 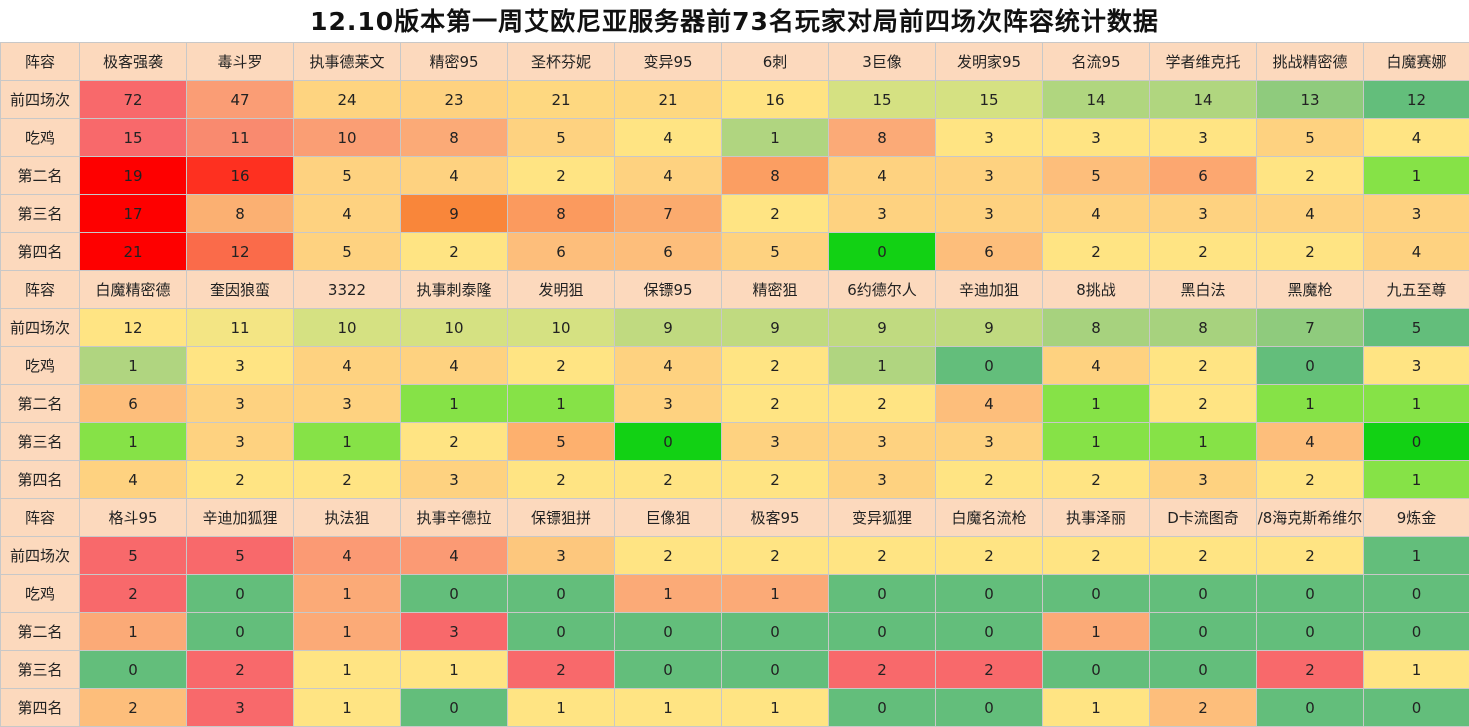 What do you see at coordinates (40, 328) in the screenshot?
I see `stat-row-label: 前四场次` at bounding box center [40, 328].